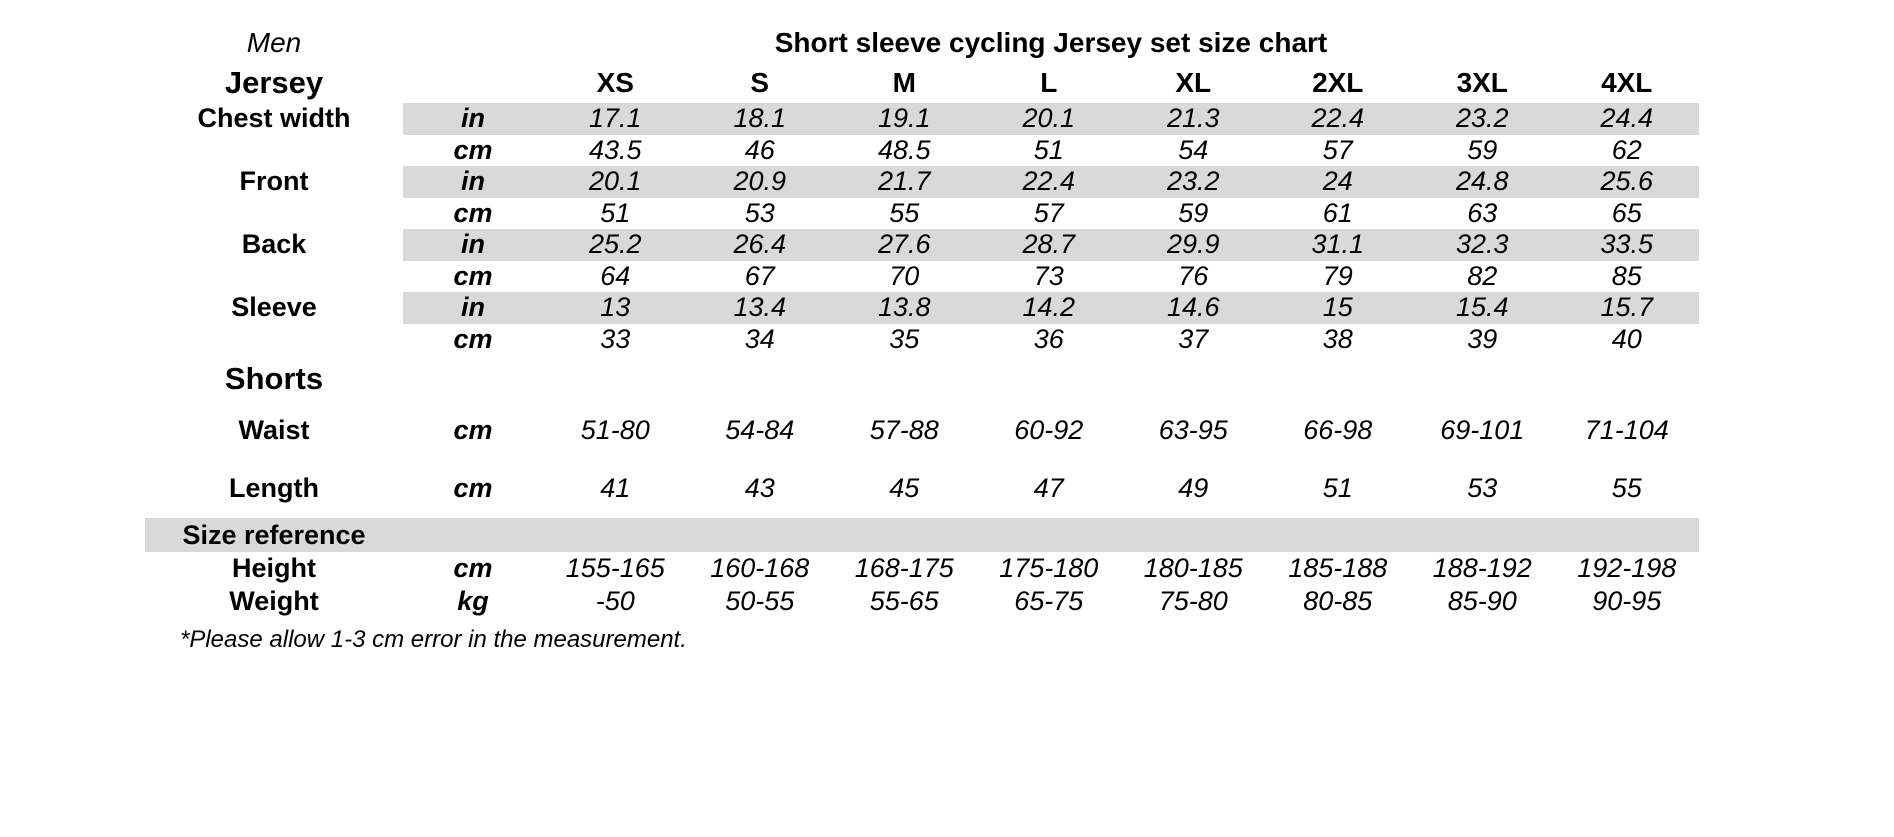 The image size is (1894, 837). I want to click on size-value: 61, so click(1337, 212).